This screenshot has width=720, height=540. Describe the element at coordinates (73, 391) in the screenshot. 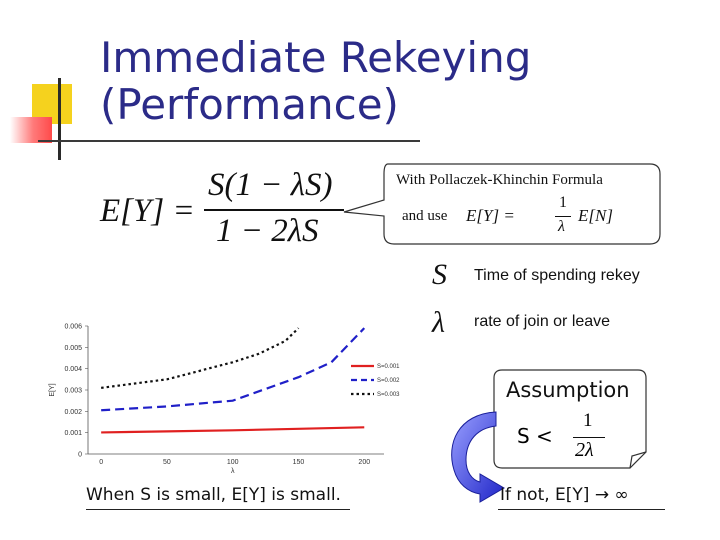

I see `chart-y-tick-label: 0.003` at that location.